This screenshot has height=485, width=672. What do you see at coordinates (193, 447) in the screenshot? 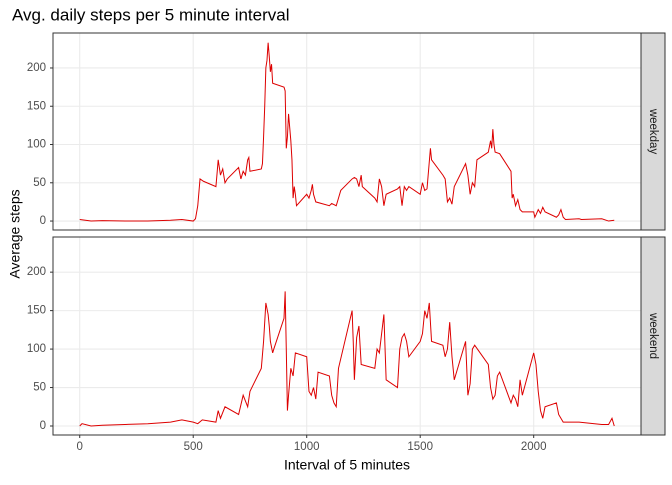
I see `x-tick-label: 500` at bounding box center [193, 447].